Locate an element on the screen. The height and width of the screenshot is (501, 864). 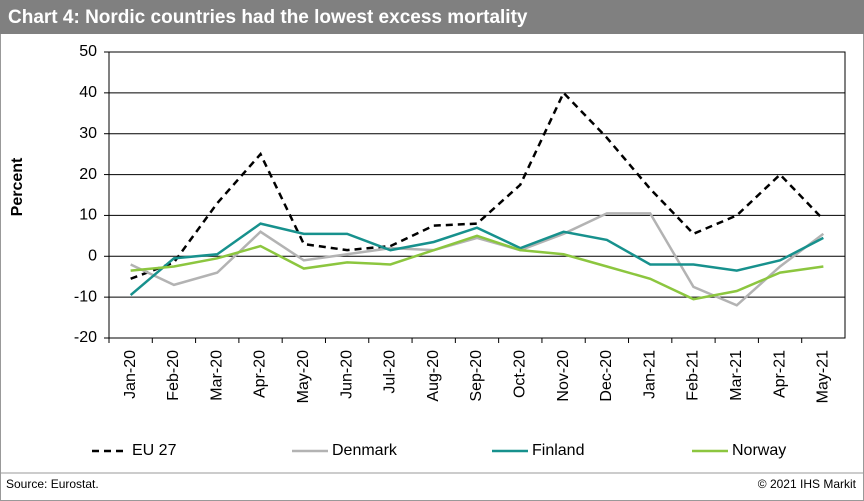
copyright: © 2021 IHS Markit is located at coordinates (807, 484).